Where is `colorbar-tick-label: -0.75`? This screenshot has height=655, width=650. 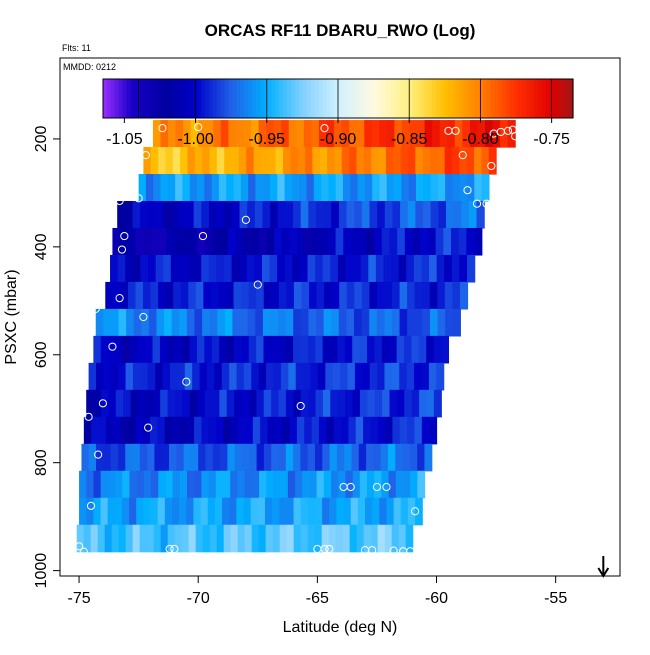
colorbar-tick-label: -0.75 is located at coordinates (551, 139).